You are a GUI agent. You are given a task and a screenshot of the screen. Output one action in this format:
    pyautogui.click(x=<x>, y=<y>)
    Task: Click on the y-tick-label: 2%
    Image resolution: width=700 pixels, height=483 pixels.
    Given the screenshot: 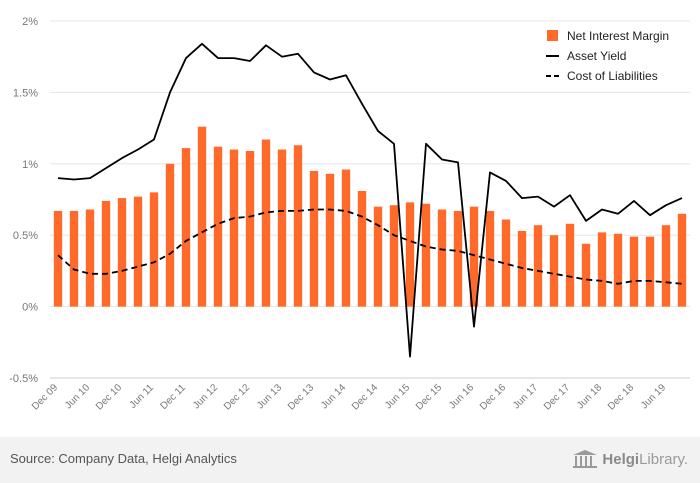 What is the action you would take?
    pyautogui.click(x=30, y=22)
    